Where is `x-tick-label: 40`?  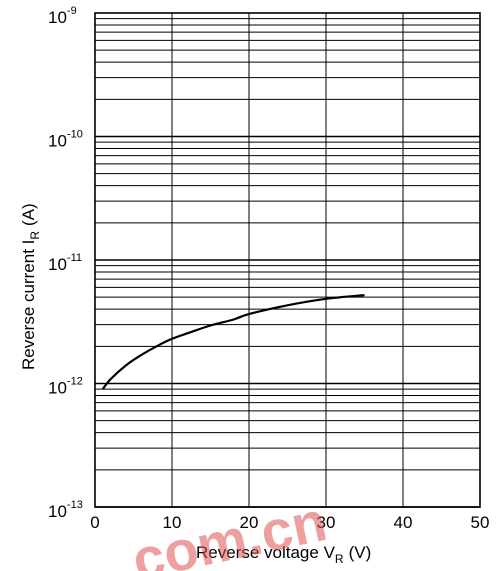 x-tick-label: 40 is located at coordinates (403, 522).